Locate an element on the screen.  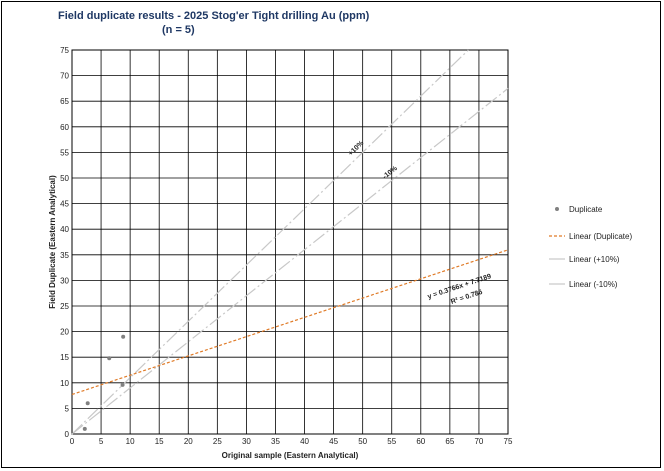
y-tick-label: 70 is located at coordinates (64, 76).